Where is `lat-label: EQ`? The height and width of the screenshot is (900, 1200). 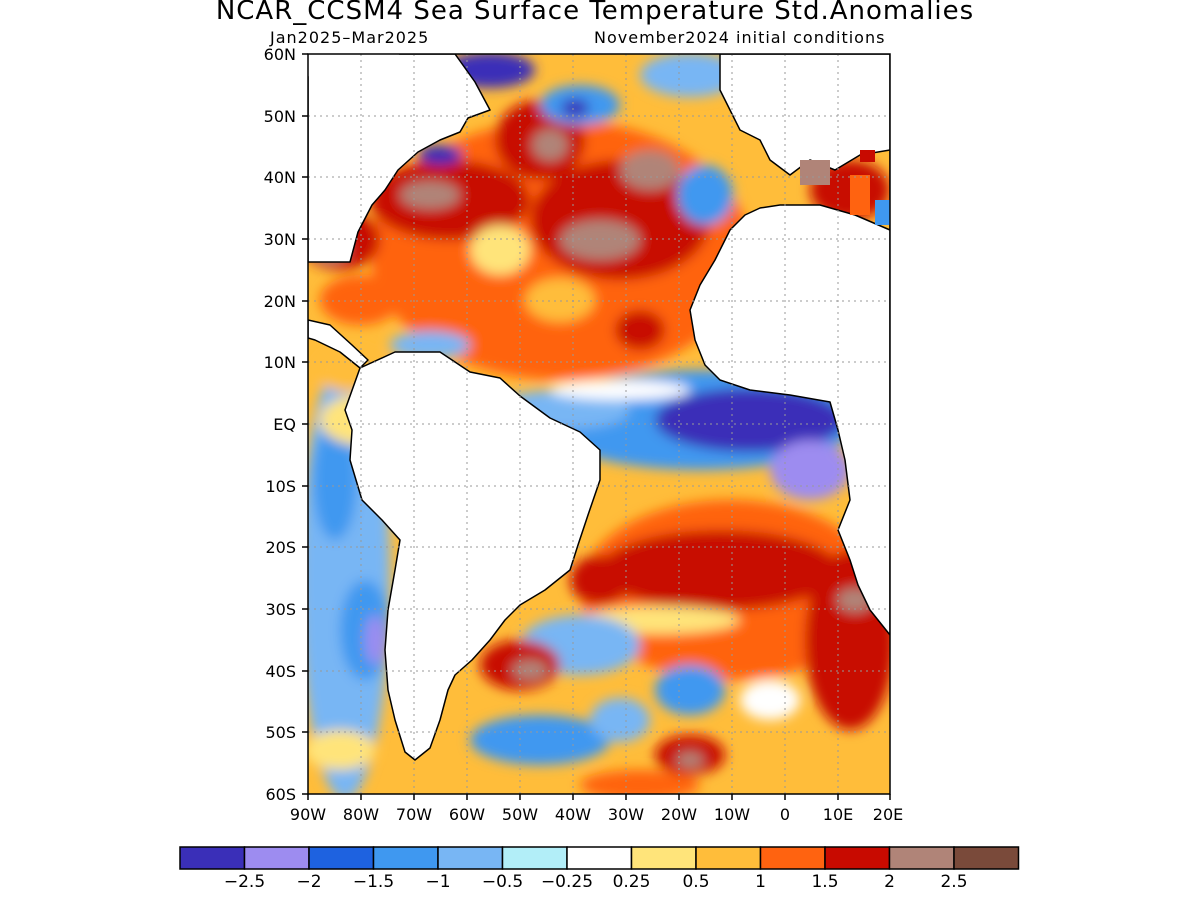 lat-label: EQ is located at coordinates (284, 424).